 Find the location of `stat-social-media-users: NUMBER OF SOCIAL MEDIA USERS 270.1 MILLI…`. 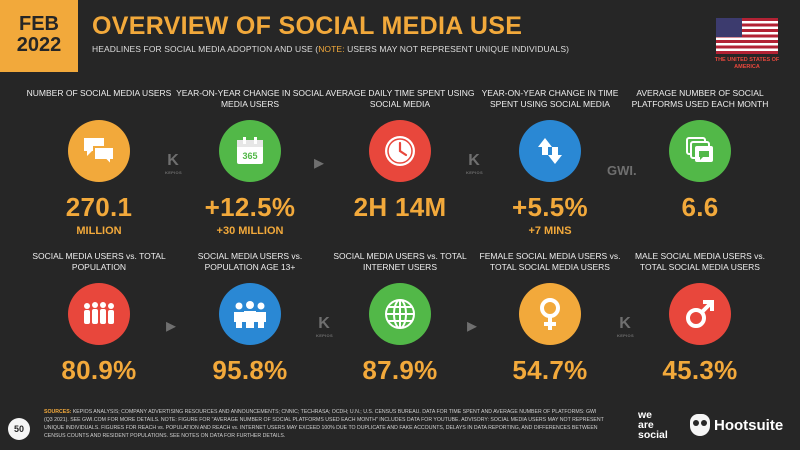

stat-social-media-users: NUMBER OF SOCIAL MEDIA USERS 270.1 MILLI… is located at coordinates (99, 162).